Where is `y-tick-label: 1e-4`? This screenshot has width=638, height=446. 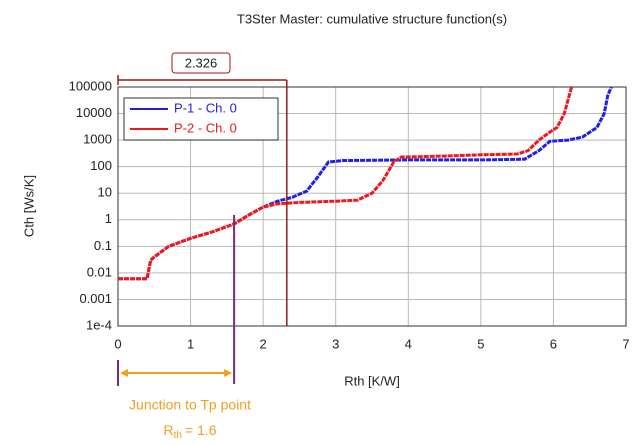 y-tick-label: 1e-4 is located at coordinates (99, 324).